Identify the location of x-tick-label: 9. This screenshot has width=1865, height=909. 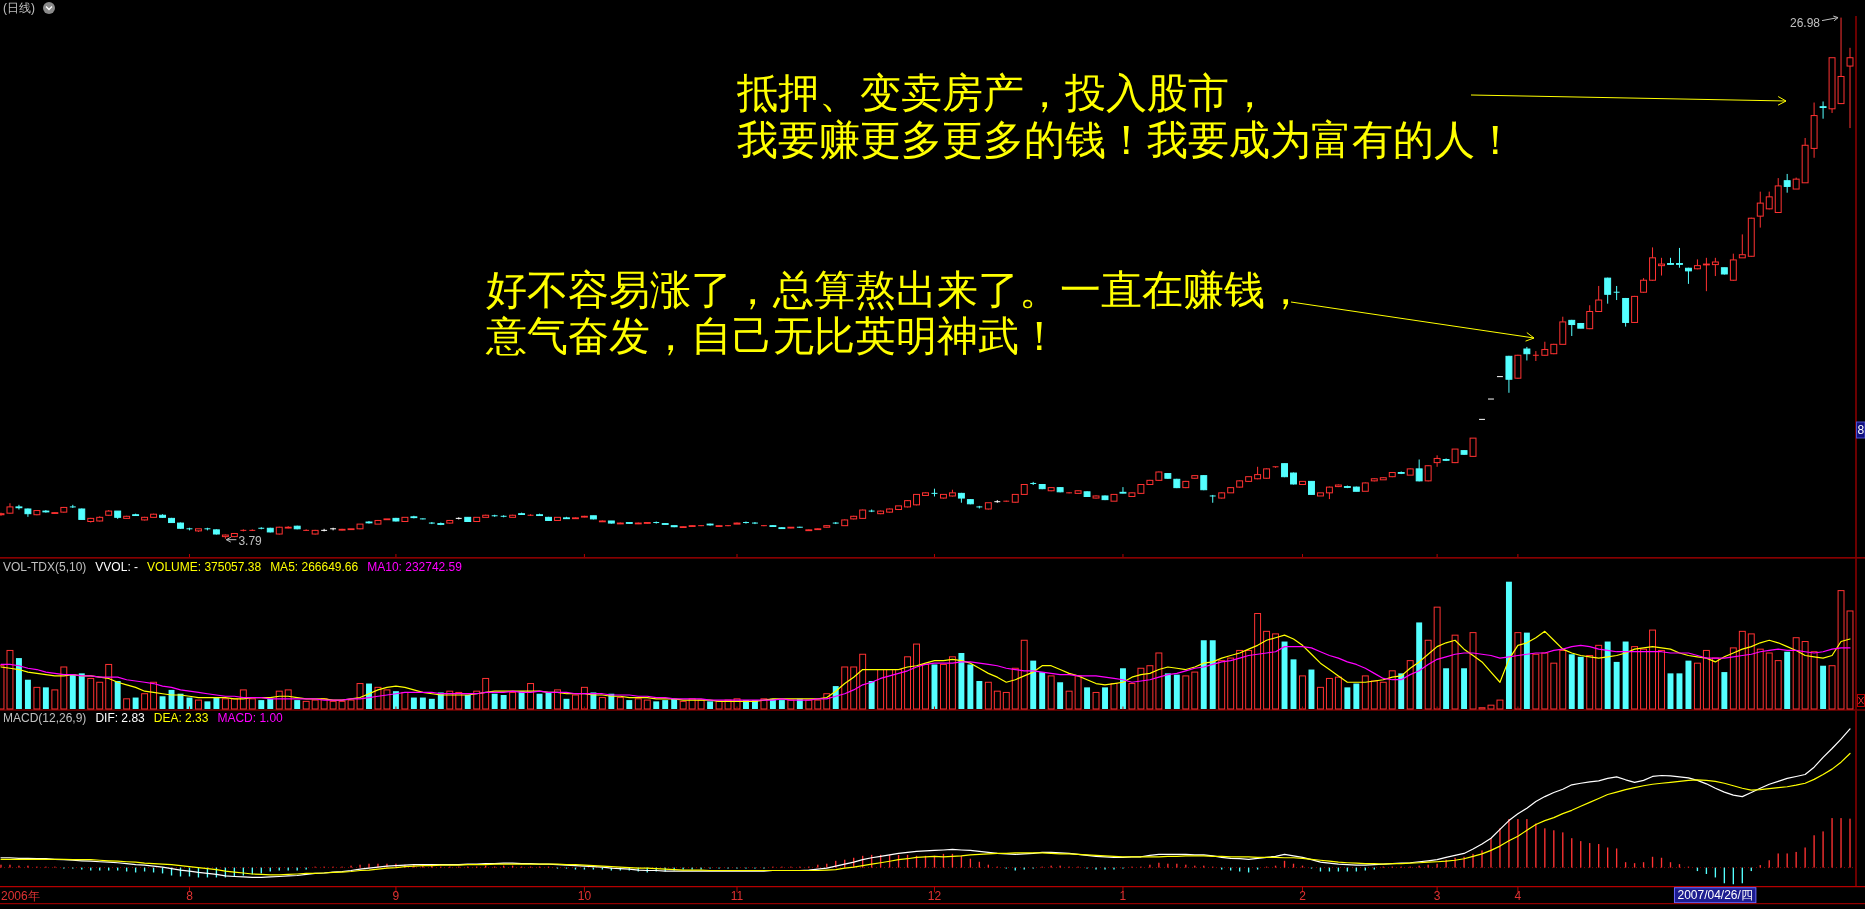
(396, 895).